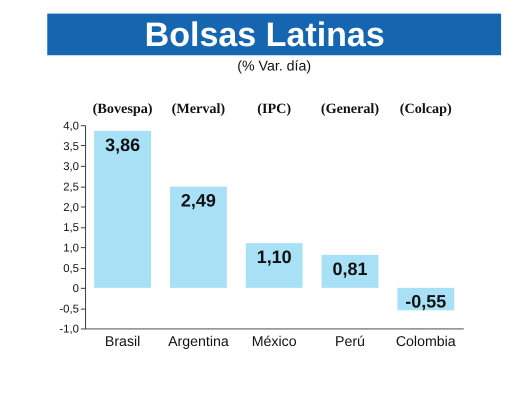  I want to click on y-tick-label: 0,5, so click(71, 268).